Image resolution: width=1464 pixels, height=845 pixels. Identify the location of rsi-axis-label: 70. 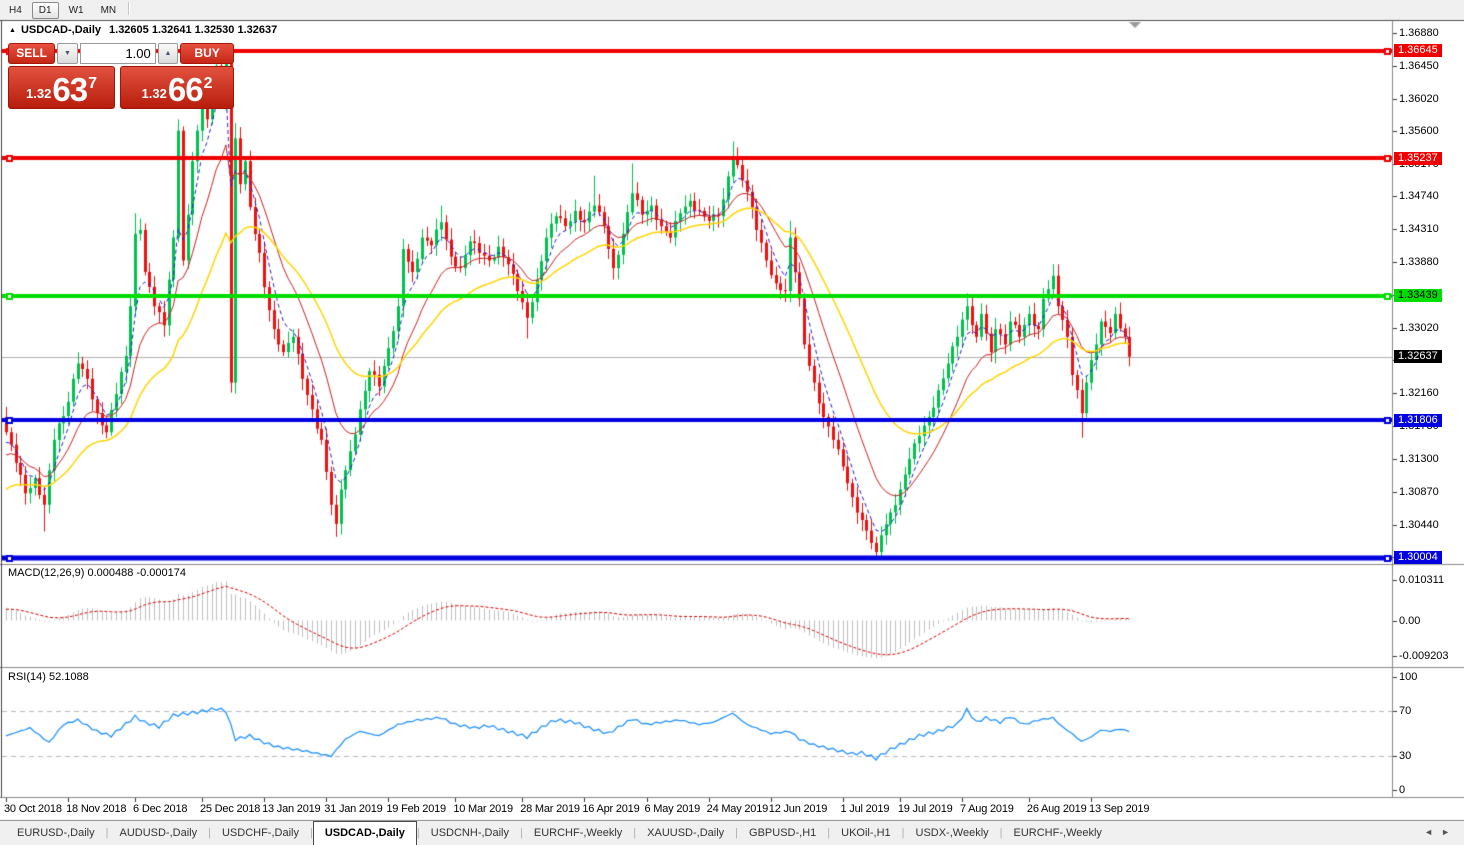
(1405, 710).